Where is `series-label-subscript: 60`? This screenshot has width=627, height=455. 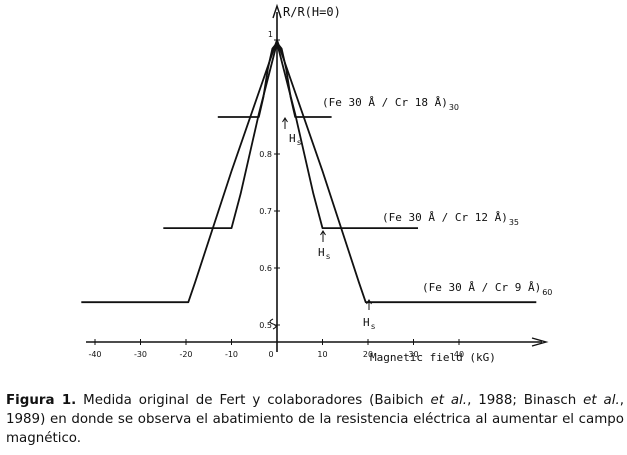 series-label-subscript: 60 is located at coordinates (547, 292).